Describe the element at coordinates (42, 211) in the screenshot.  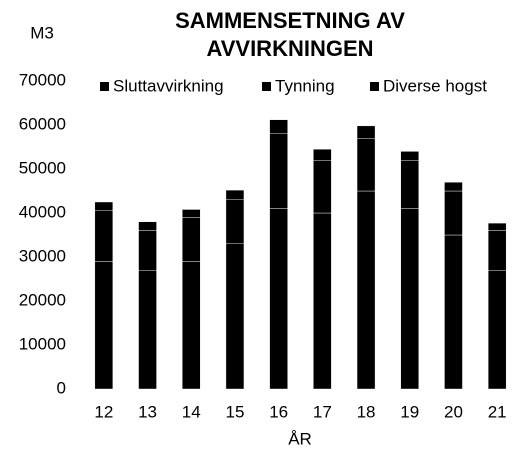
I see `y-tick-label: 40000` at that location.